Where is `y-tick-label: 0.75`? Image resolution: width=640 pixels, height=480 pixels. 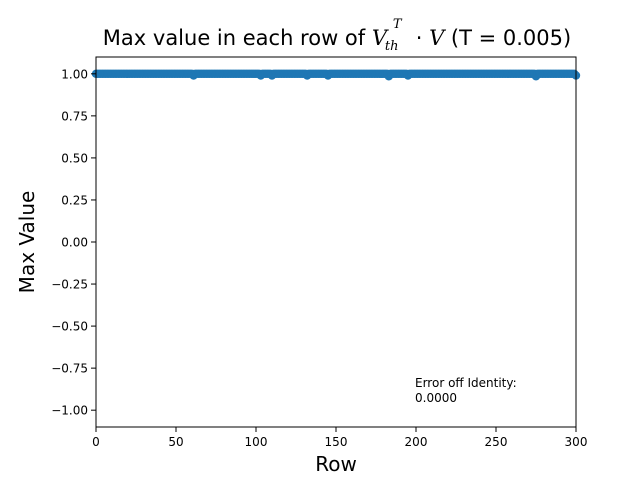 y-tick-label: 0.75 is located at coordinates (74, 116).